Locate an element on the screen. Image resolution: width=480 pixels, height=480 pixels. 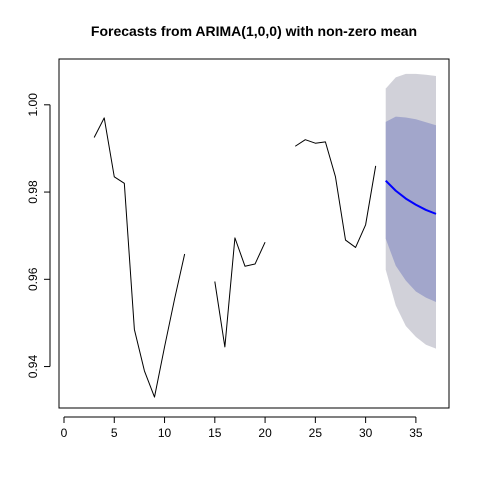
x-tick-label-20: 20 is located at coordinates (265, 433).